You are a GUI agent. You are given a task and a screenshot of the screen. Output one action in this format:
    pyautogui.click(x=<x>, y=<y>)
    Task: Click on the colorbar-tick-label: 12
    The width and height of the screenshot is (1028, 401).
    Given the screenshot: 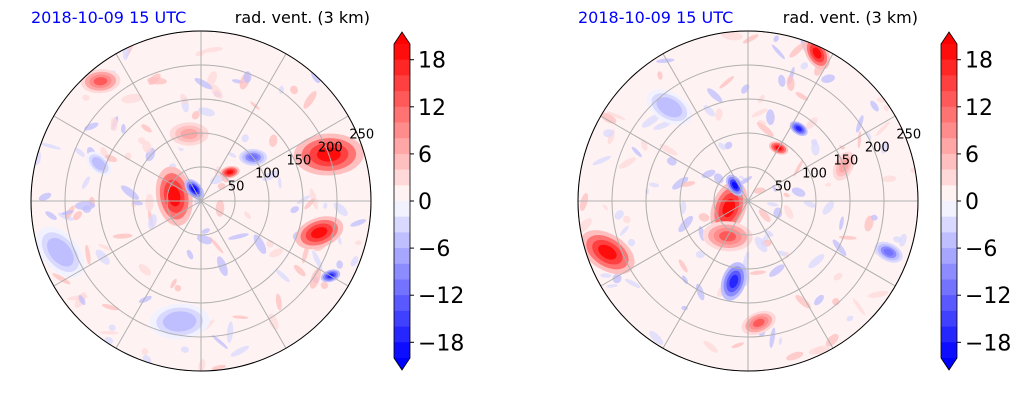 What is the action you would take?
    pyautogui.click(x=432, y=108)
    